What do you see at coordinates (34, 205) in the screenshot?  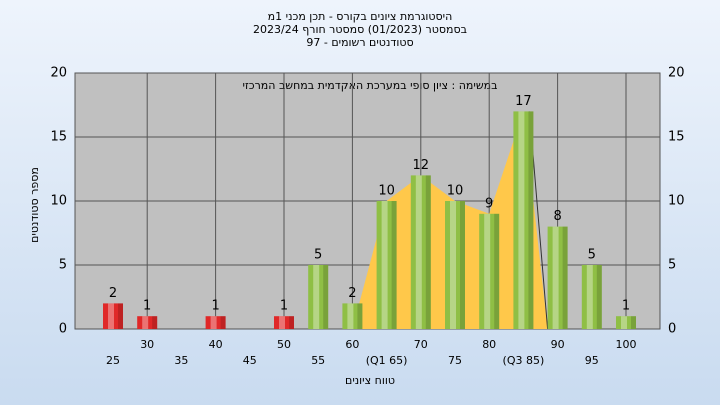 I see `y-axis-label: מספר סטודנטים` at bounding box center [34, 205].